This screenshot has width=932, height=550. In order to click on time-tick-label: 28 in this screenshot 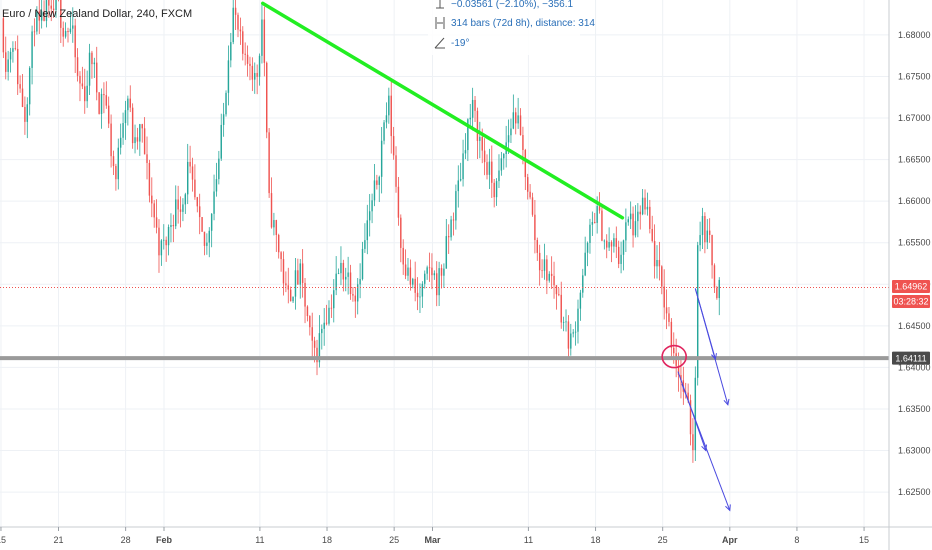, I will do `click(126, 540)`.